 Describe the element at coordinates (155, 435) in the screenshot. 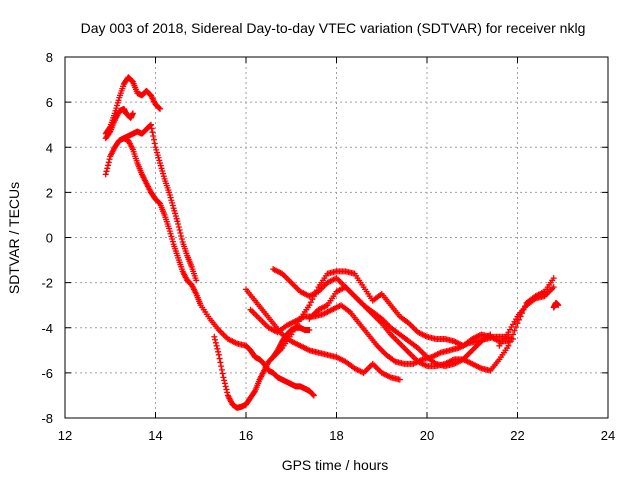

I see `x-tick-label: 14` at that location.